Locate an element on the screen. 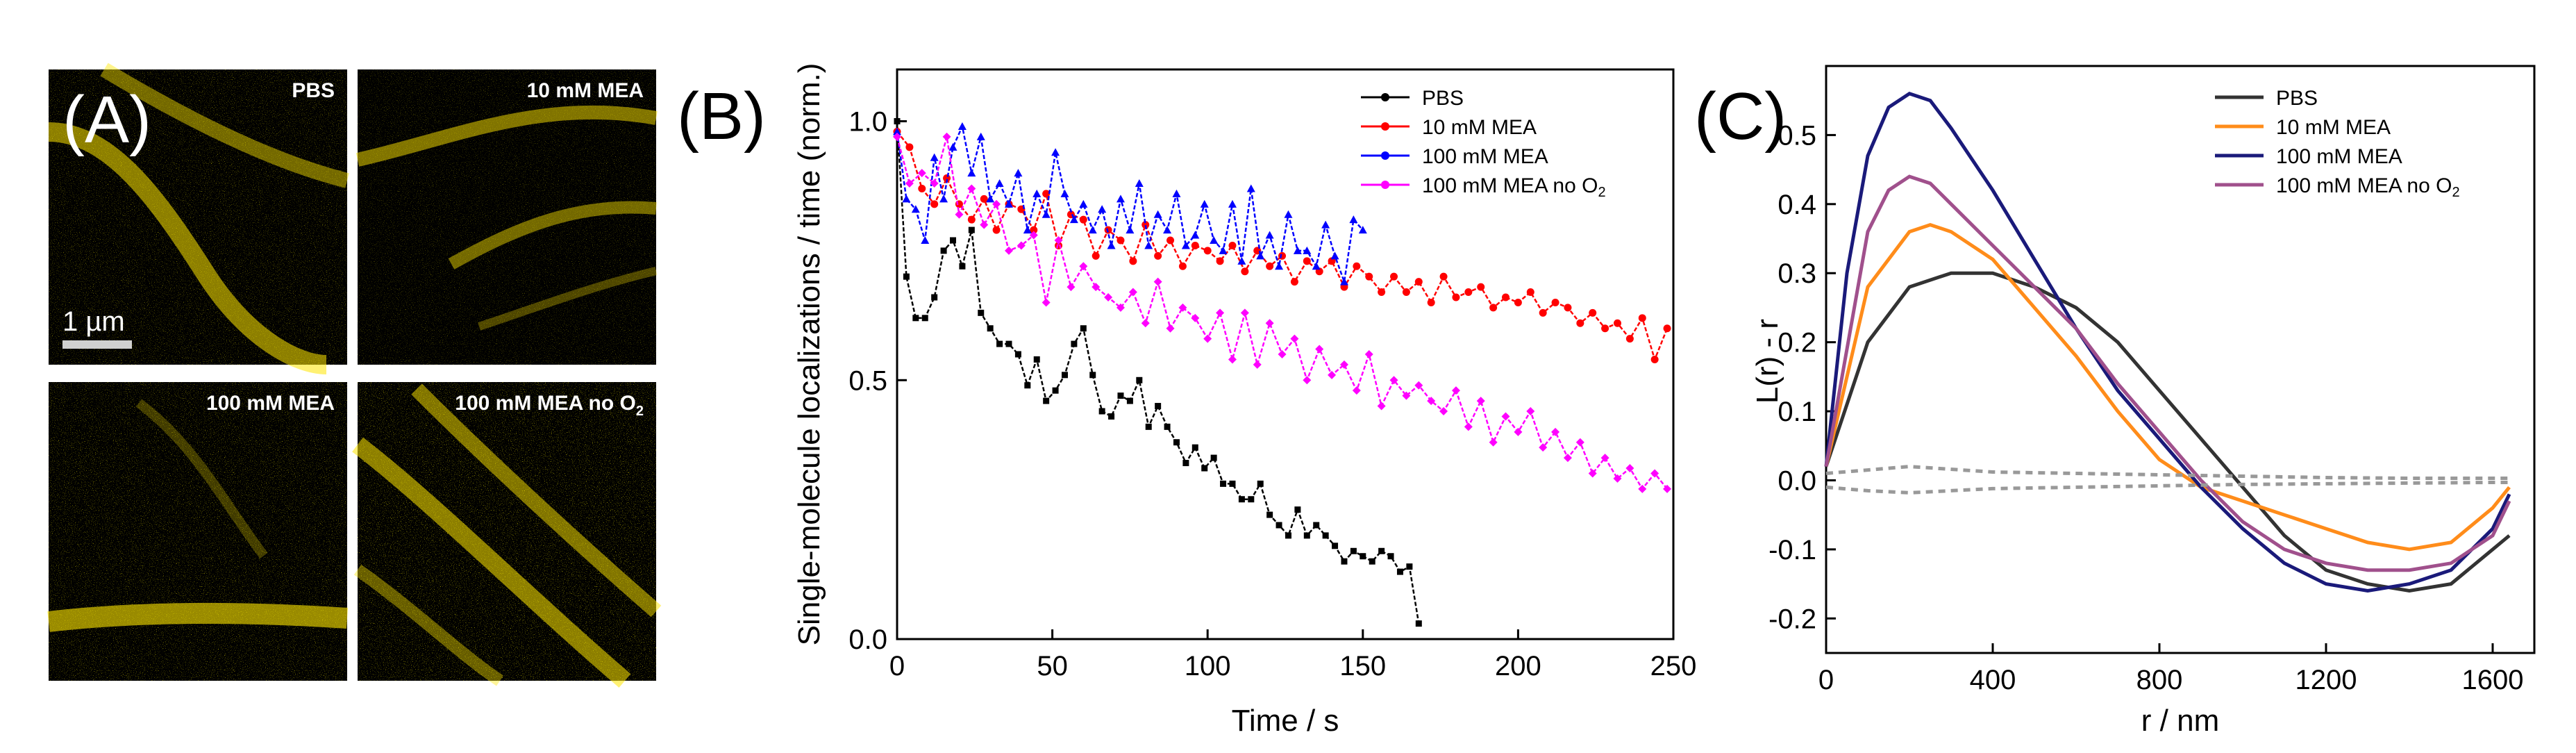  legend-item-10-mm-mea: 10 mM MEA is located at coordinates (2303, 127).